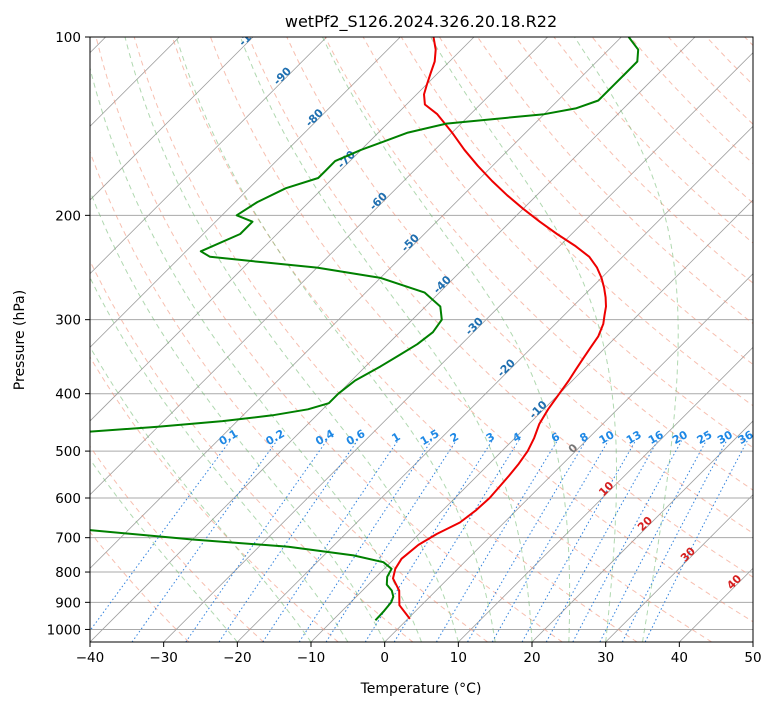  What do you see at coordinates (421, 22) in the screenshot?
I see `chart-title: wetPf2_S126.2024.326.20.18.R22` at bounding box center [421, 22].